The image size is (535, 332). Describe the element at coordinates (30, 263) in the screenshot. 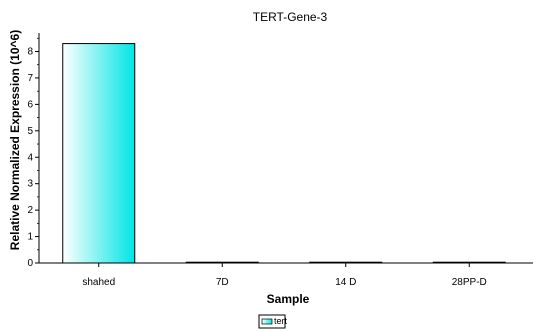

I see `y-tick-label: 0` at that location.